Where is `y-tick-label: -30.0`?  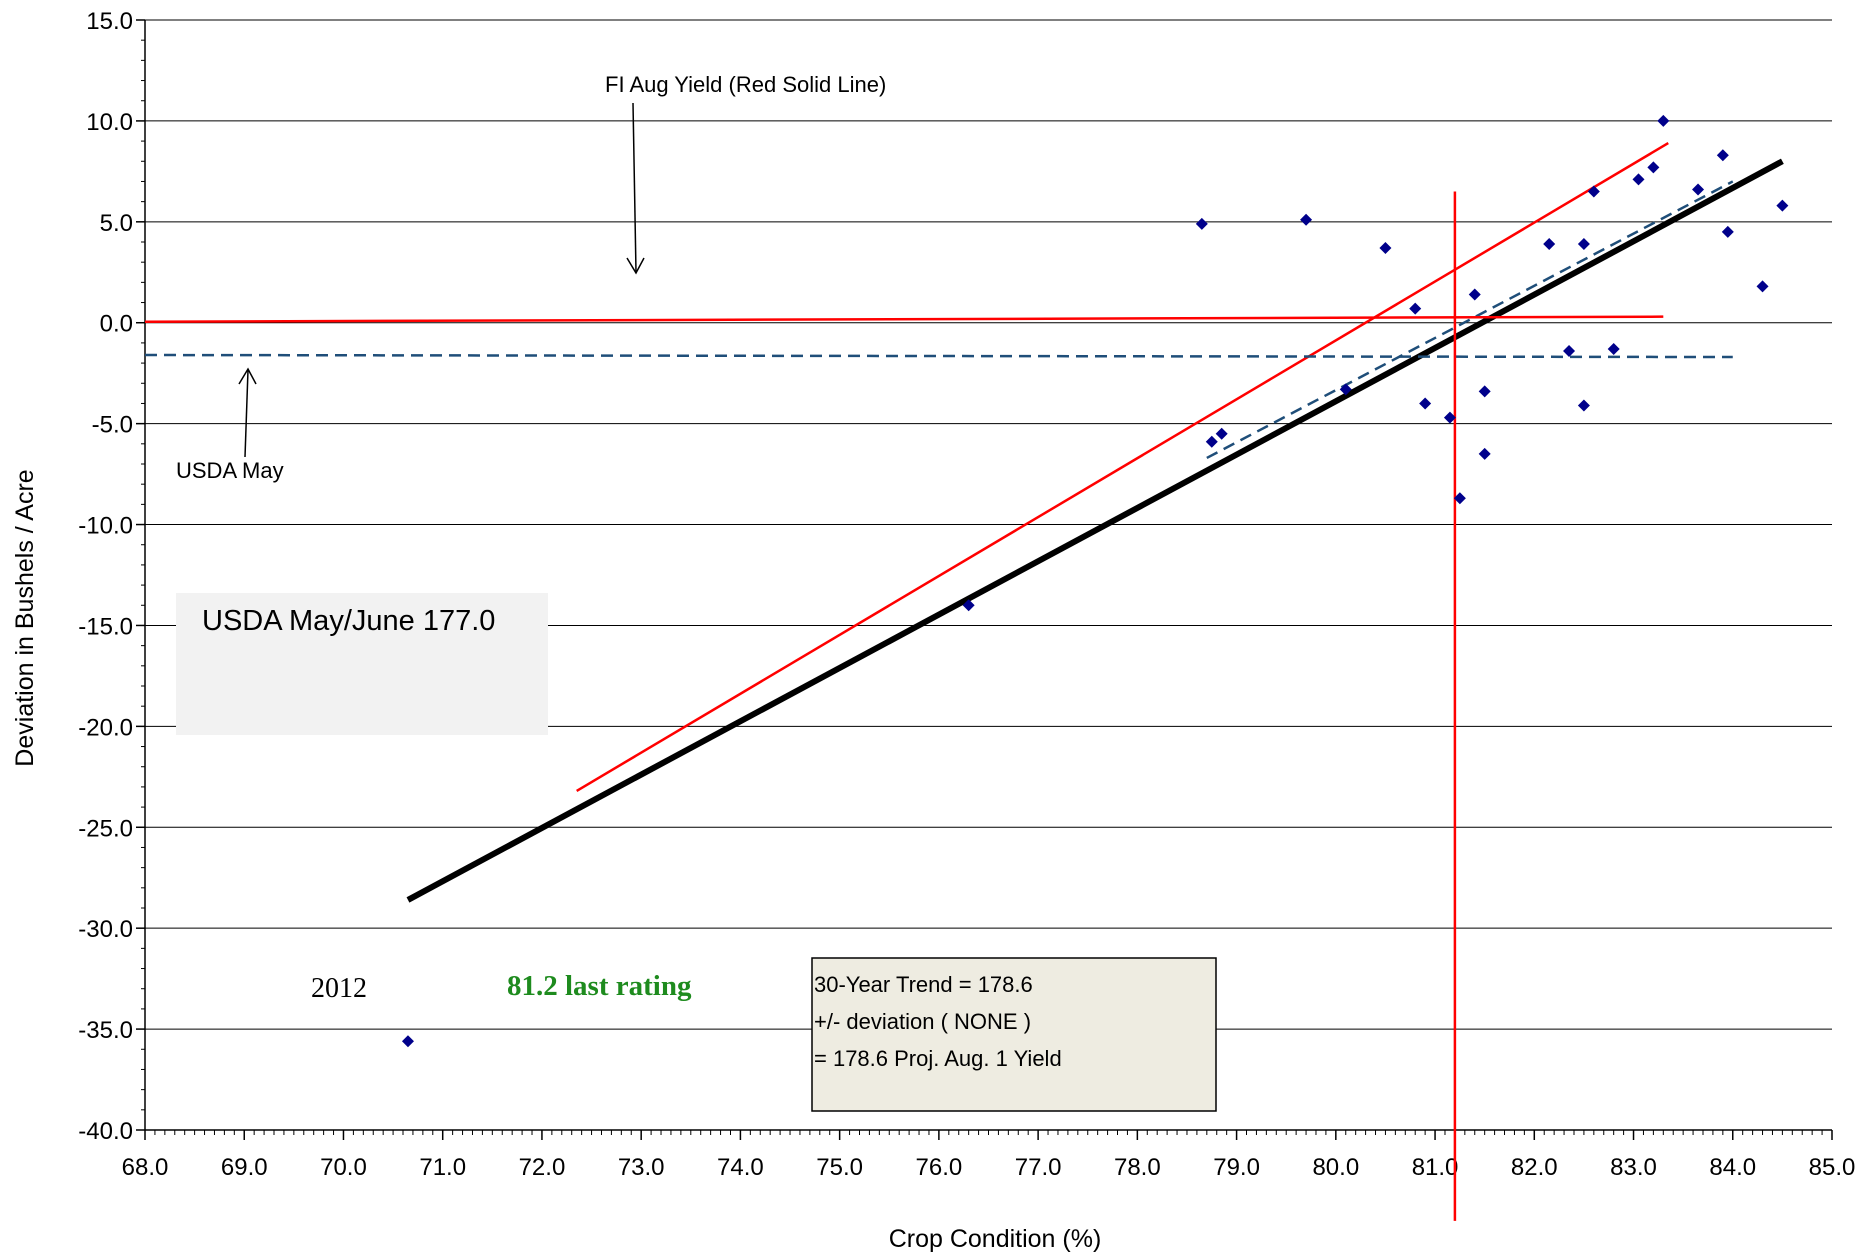
y-tick-label: -30.0 is located at coordinates (105, 929).